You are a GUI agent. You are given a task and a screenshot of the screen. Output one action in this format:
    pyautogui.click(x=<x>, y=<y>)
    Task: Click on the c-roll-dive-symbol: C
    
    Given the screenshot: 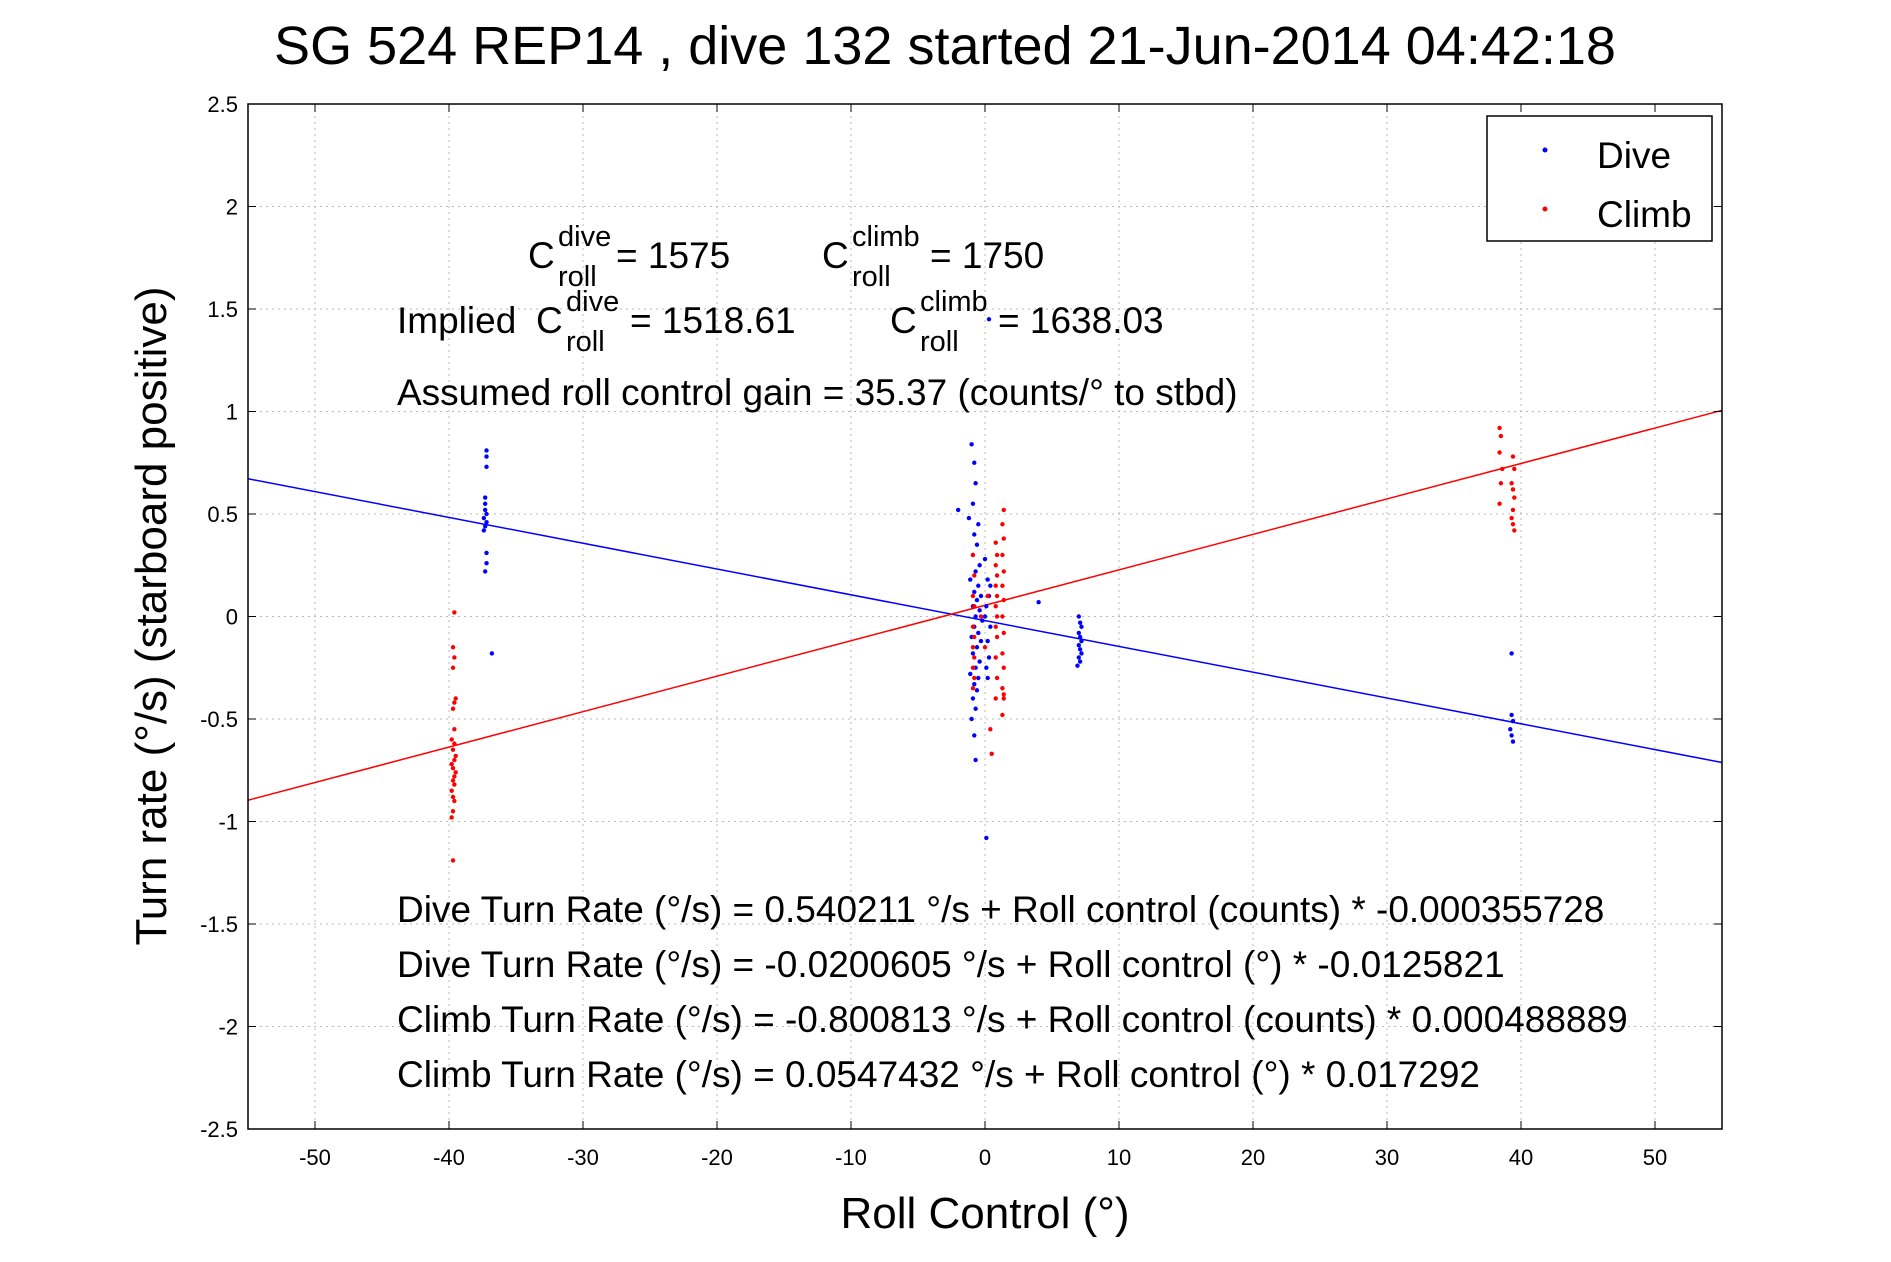 What is the action you would take?
    pyautogui.click(x=541, y=255)
    